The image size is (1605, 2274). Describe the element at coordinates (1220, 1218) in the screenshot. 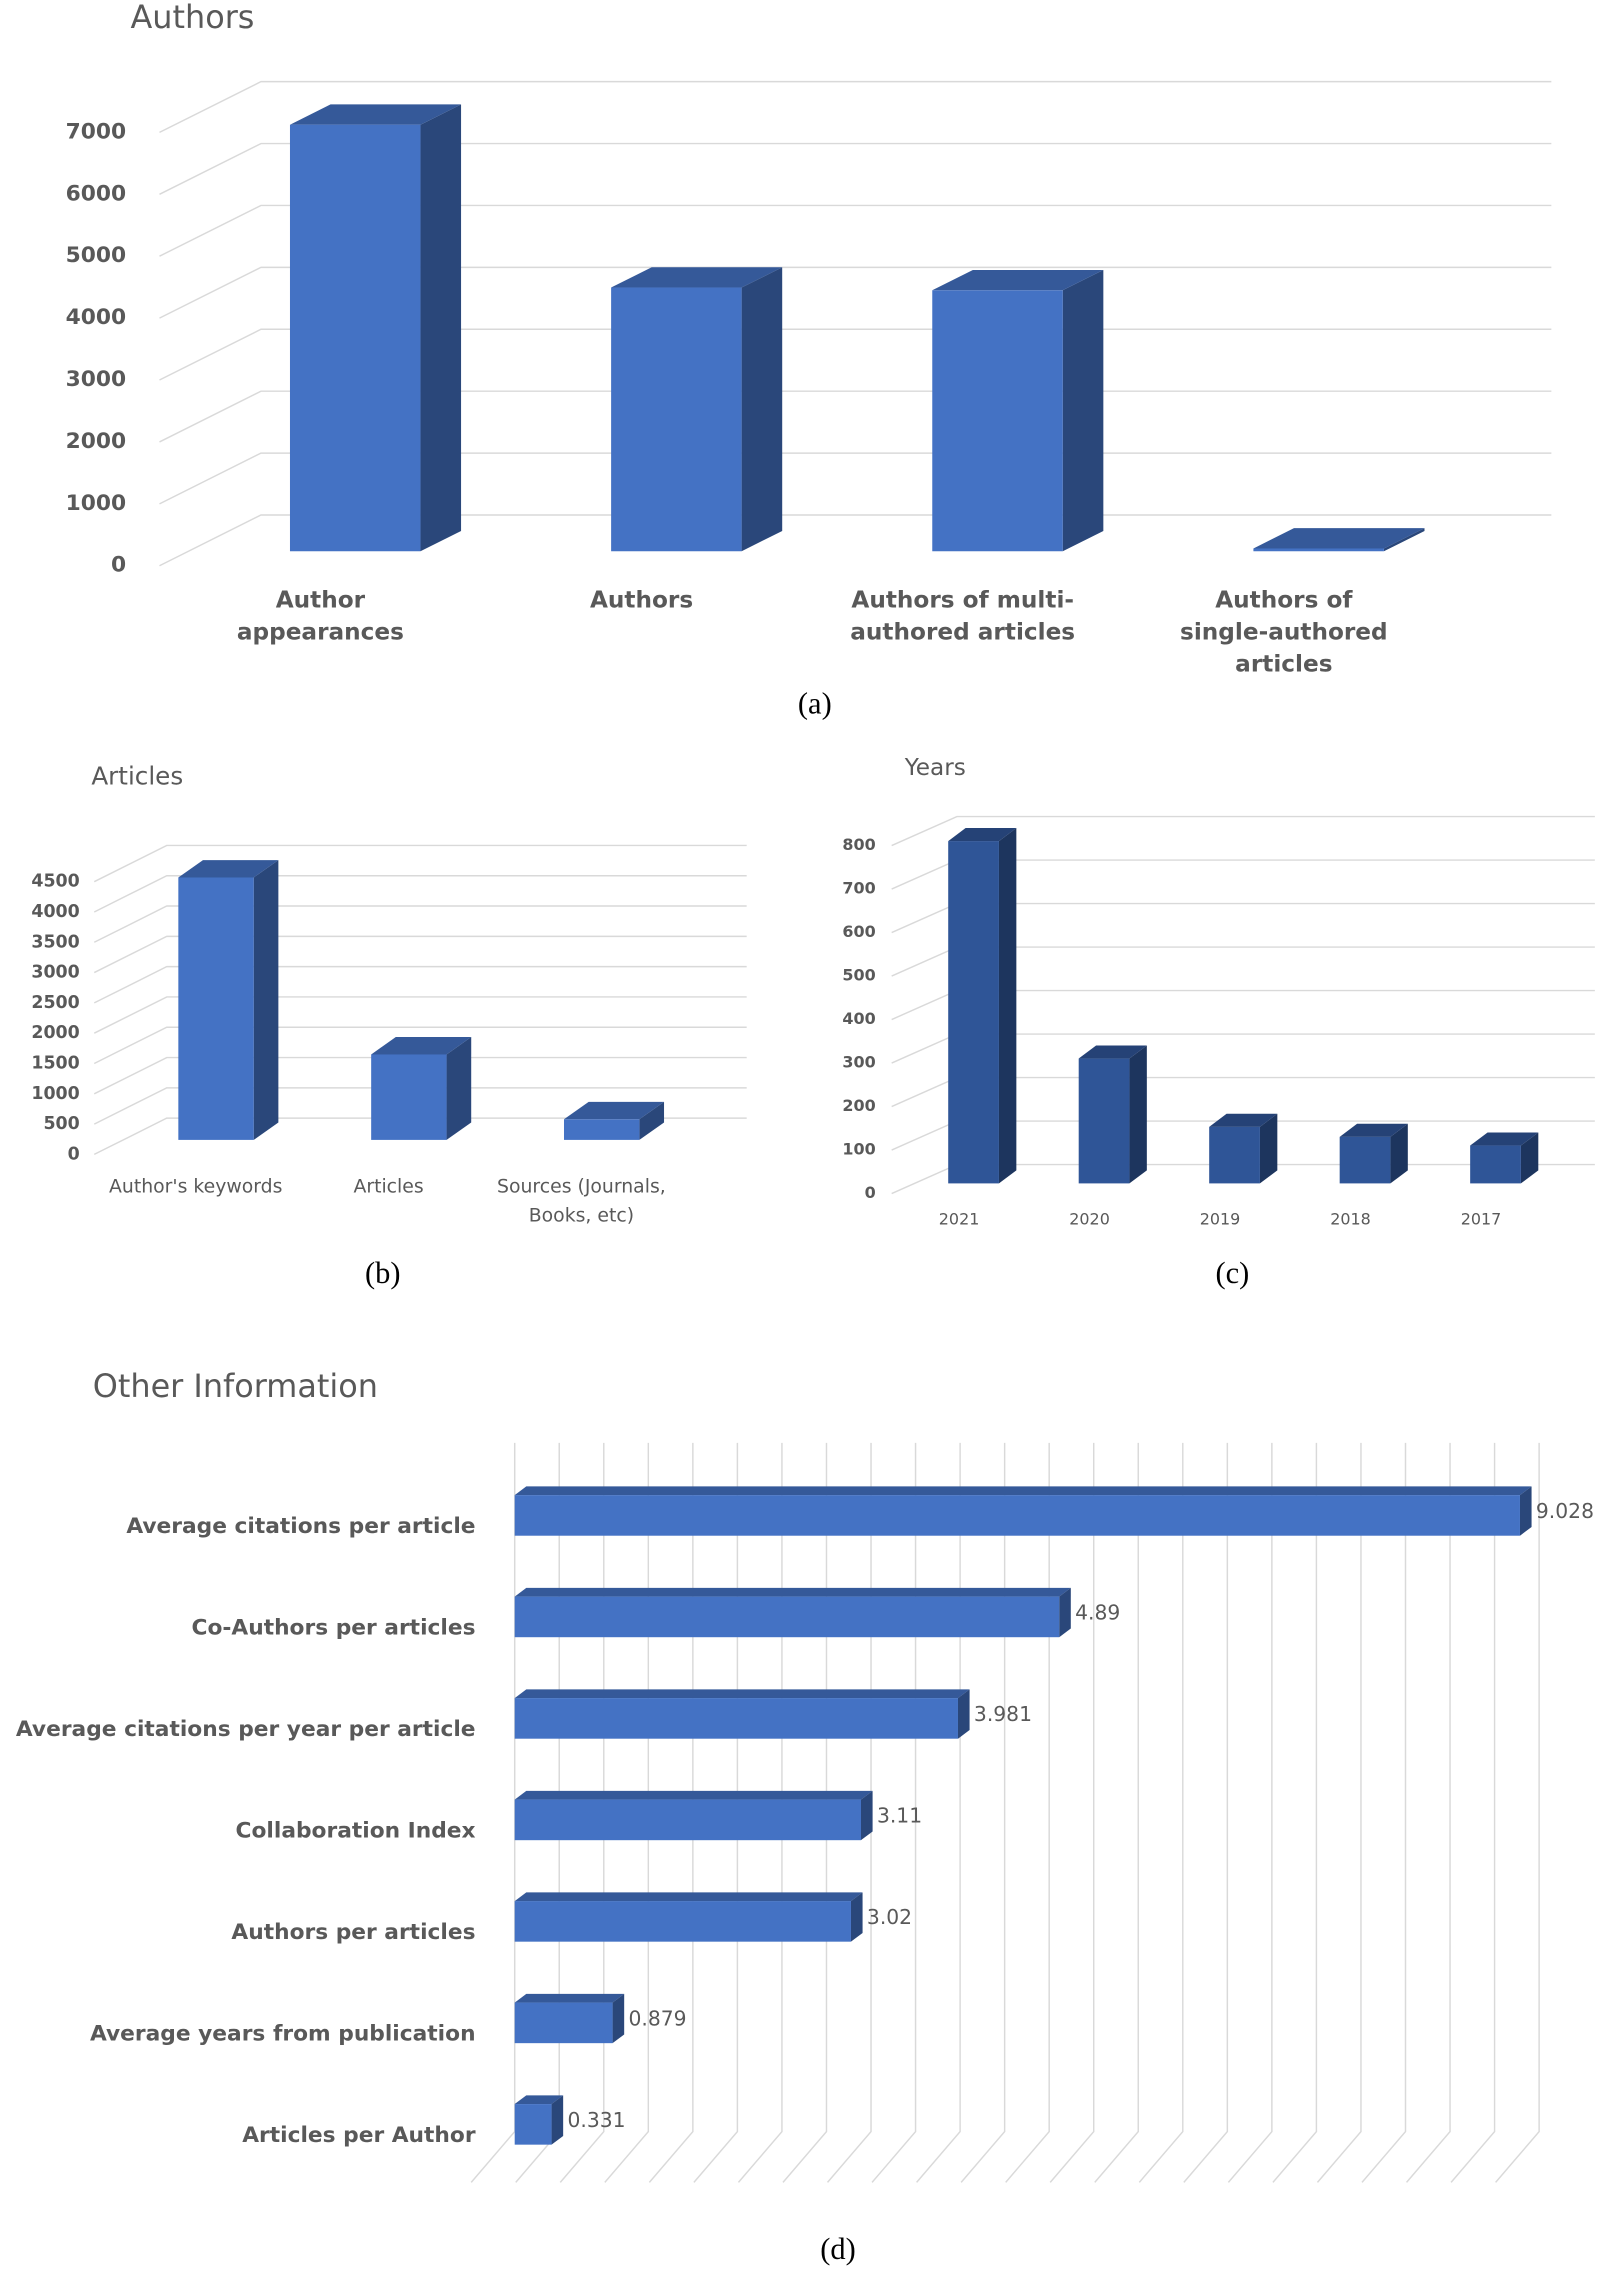

I see `x-tick-label: 2019` at that location.